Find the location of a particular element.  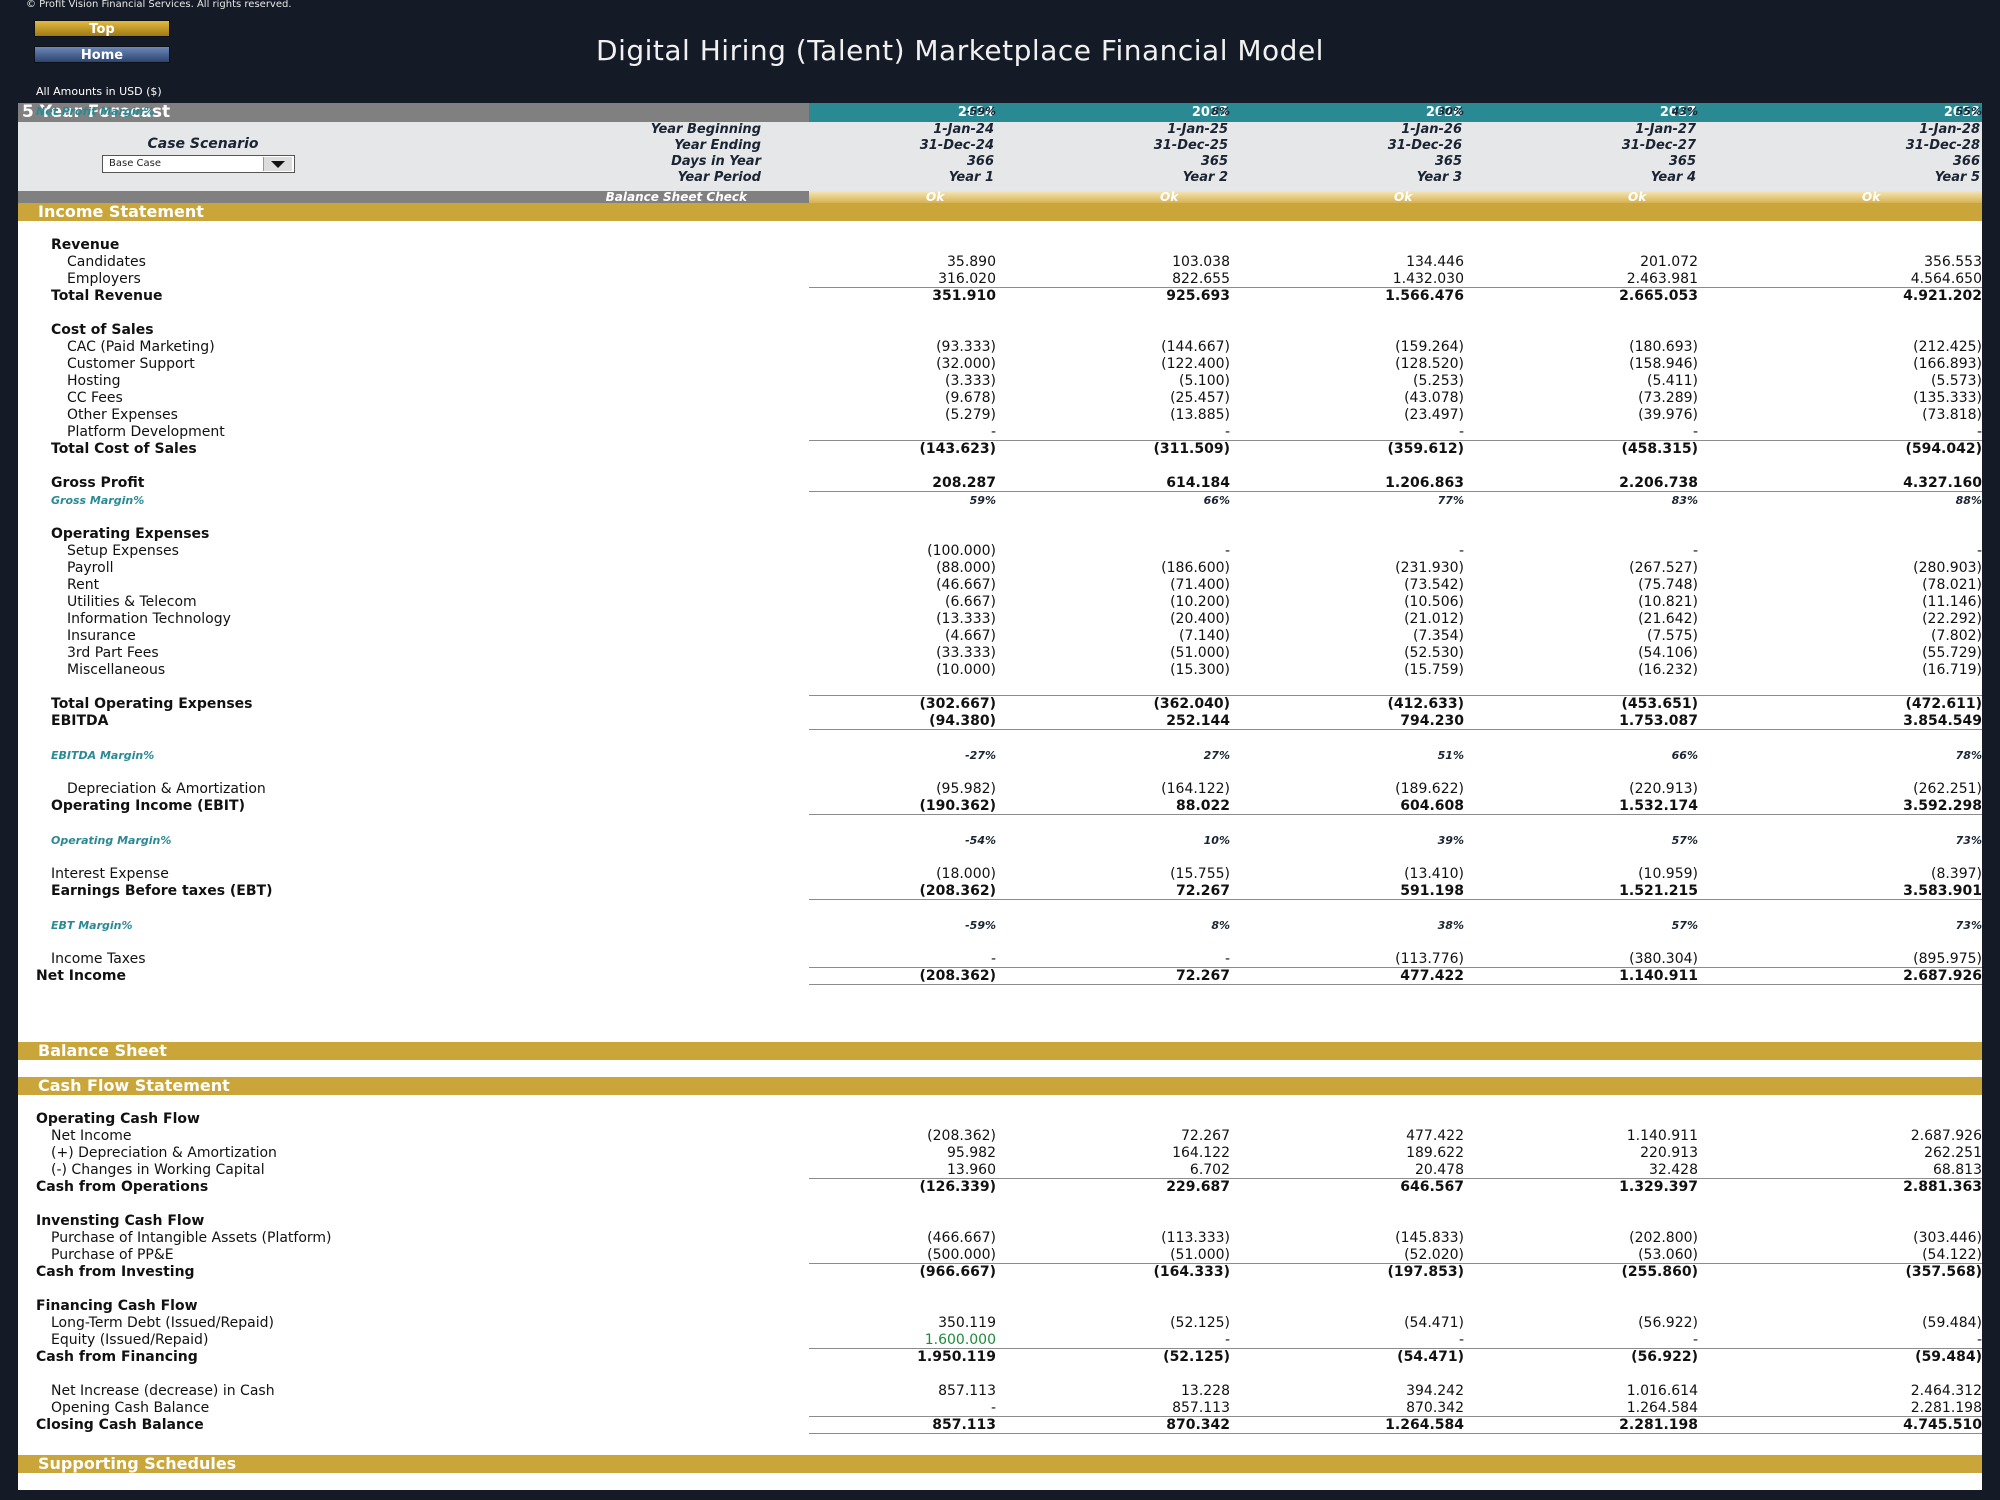

cell-value: (54.122) is located at coordinates (1952, 1255).